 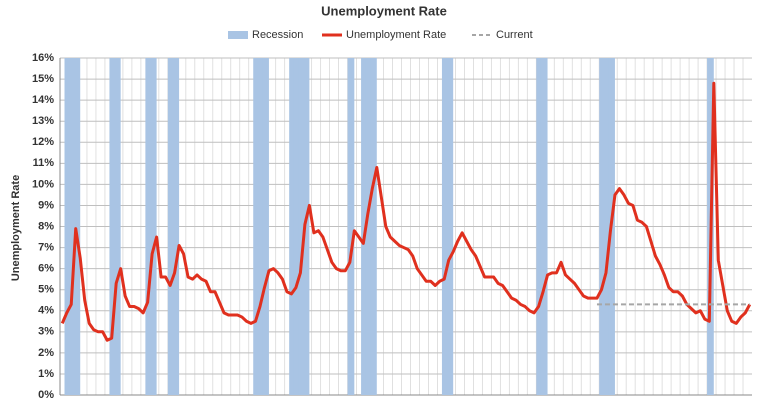 What do you see at coordinates (46, 290) in the screenshot?
I see `y-tick-label: 5%` at bounding box center [46, 290].